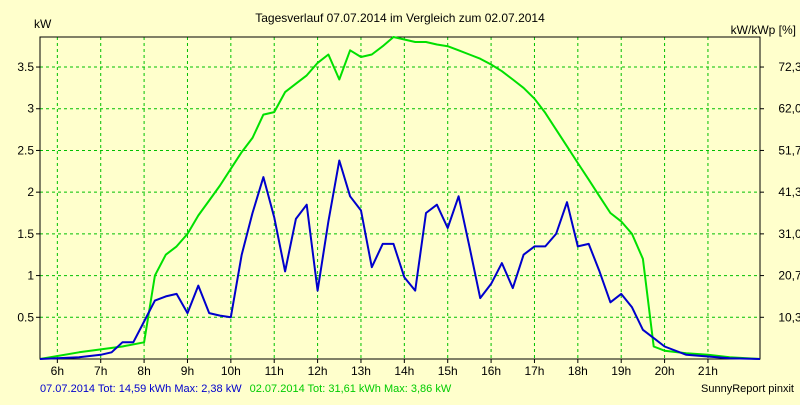  What do you see at coordinates (25, 234) in the screenshot?
I see `y-tick-label-left: 1.5` at bounding box center [25, 234].